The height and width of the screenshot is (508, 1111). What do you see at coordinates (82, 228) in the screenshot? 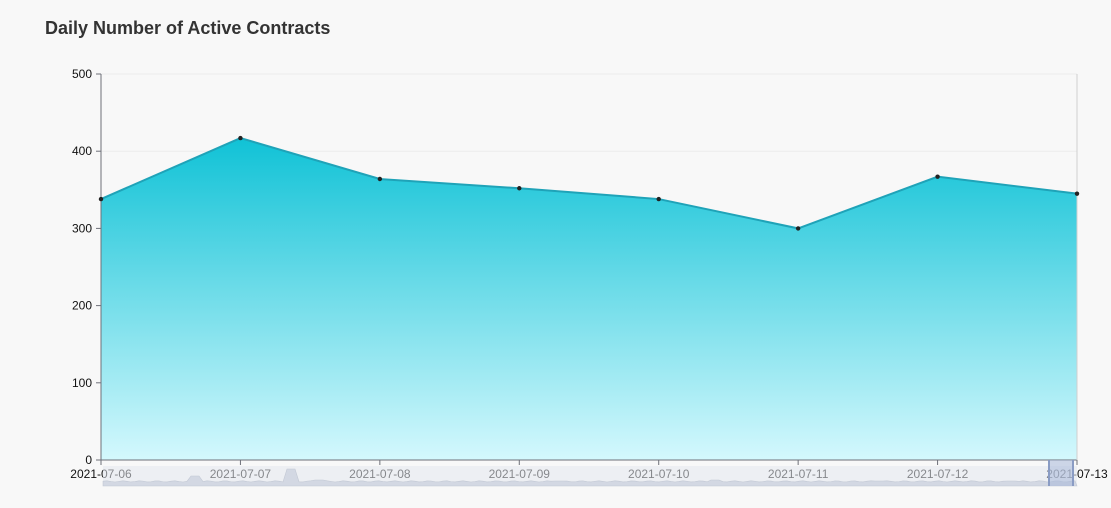
I see `y-tick-label: 300` at bounding box center [82, 228].